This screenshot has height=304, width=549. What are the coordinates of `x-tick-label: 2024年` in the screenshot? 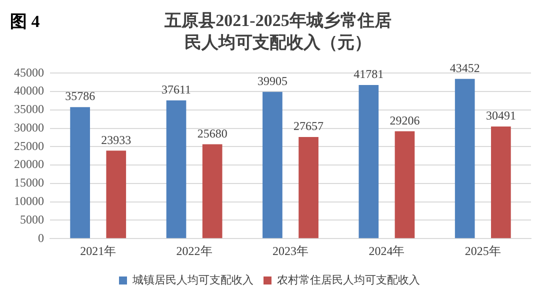 It's located at (386, 251).